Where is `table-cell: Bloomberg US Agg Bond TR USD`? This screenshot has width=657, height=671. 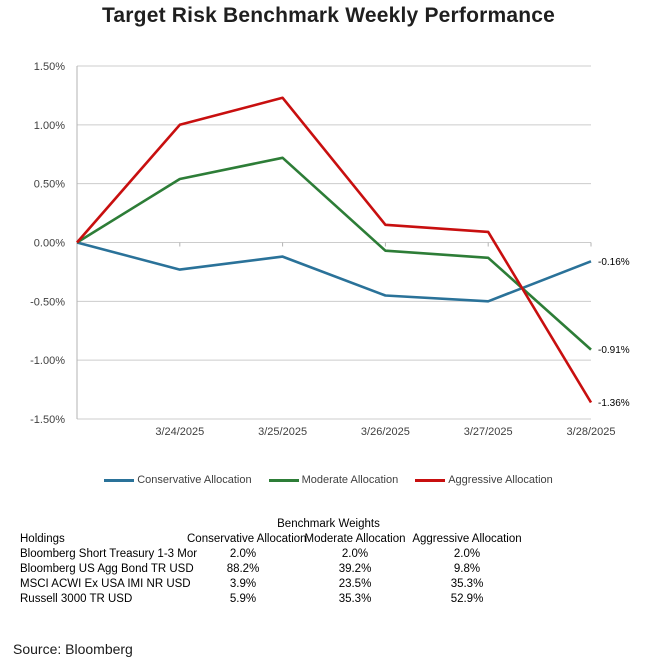
table-cell: Bloomberg US Agg Bond TR USD is located at coordinates (107, 569).